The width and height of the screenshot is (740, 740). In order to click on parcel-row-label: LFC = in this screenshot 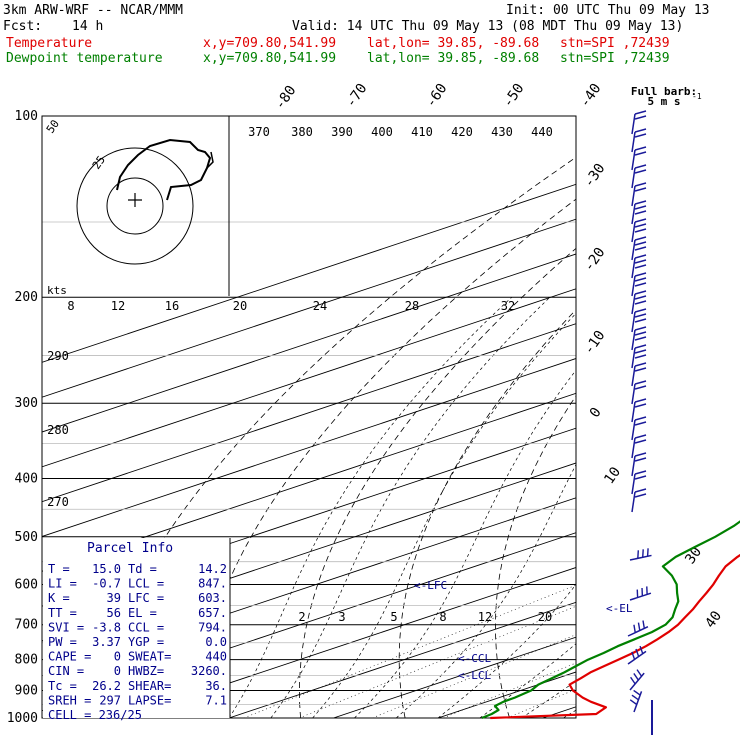, I will do `click(146, 598)`.